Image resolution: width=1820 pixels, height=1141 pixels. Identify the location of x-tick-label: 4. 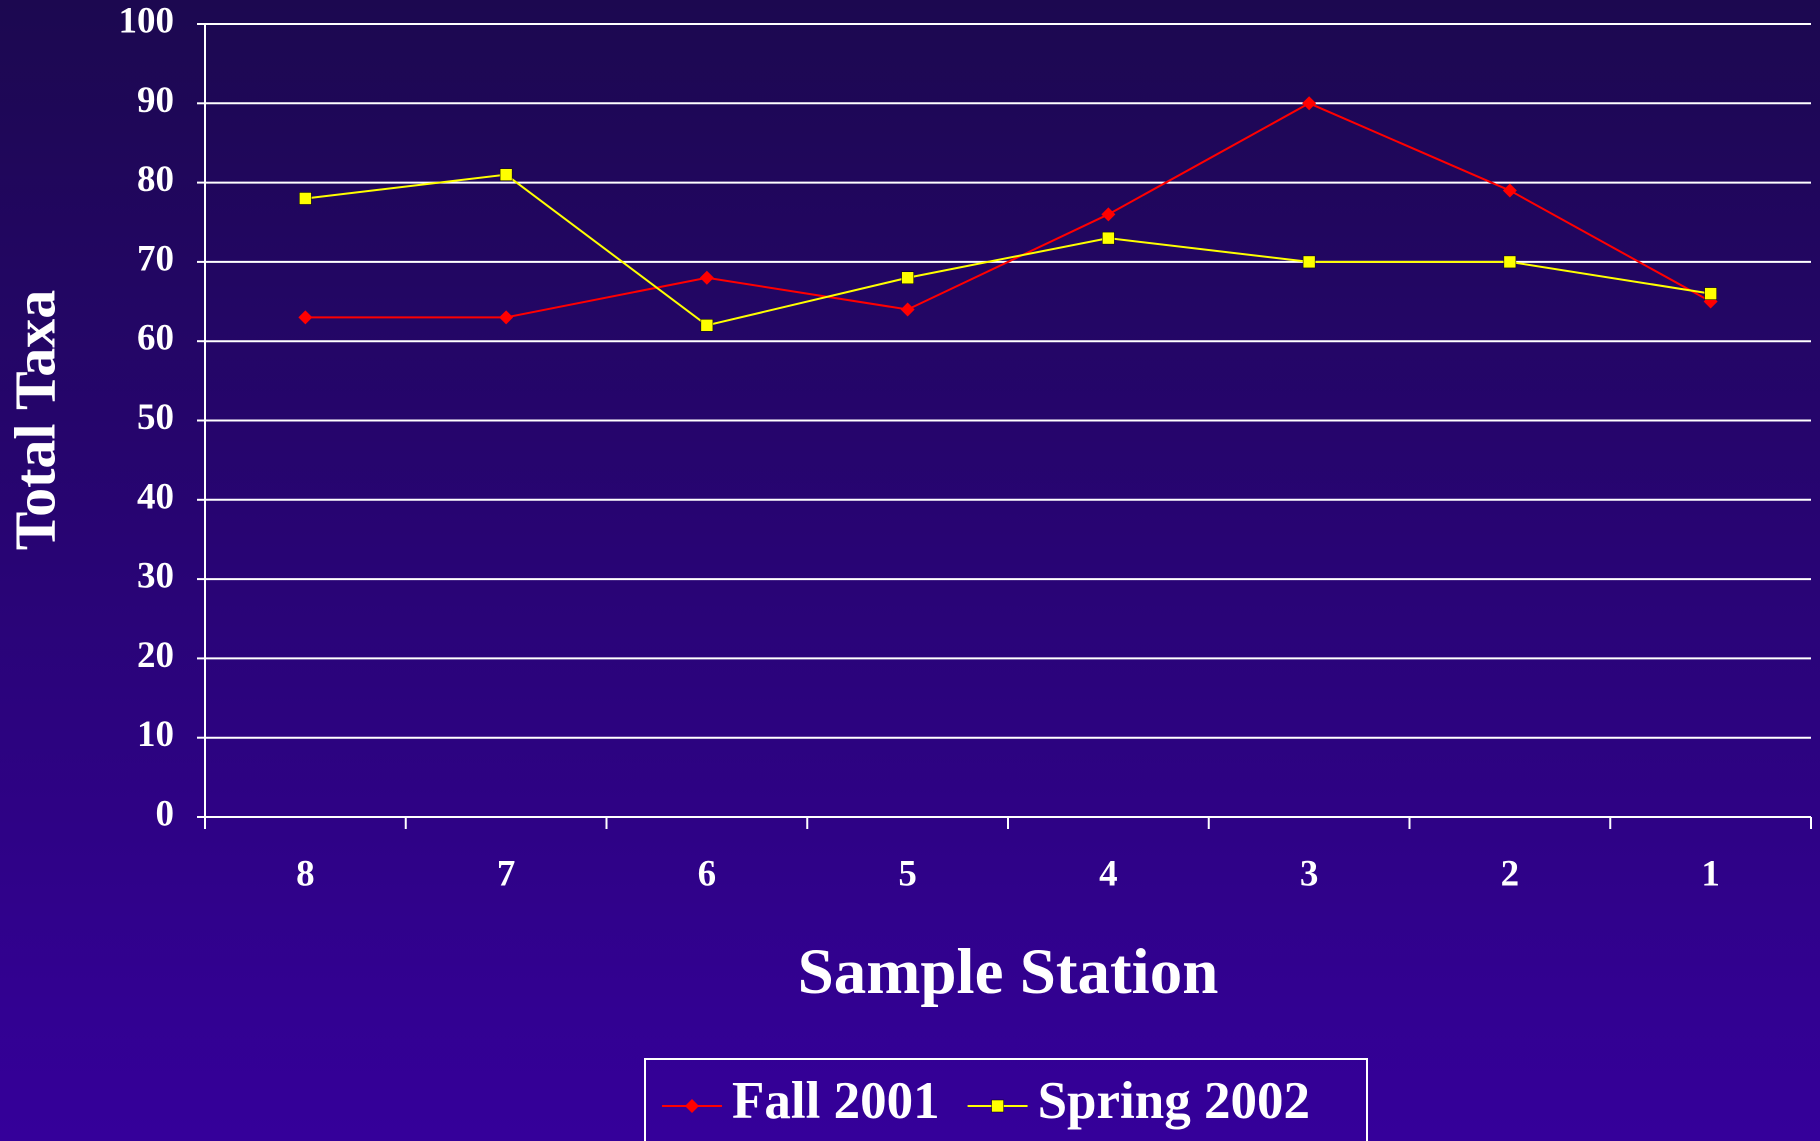
(1108, 873).